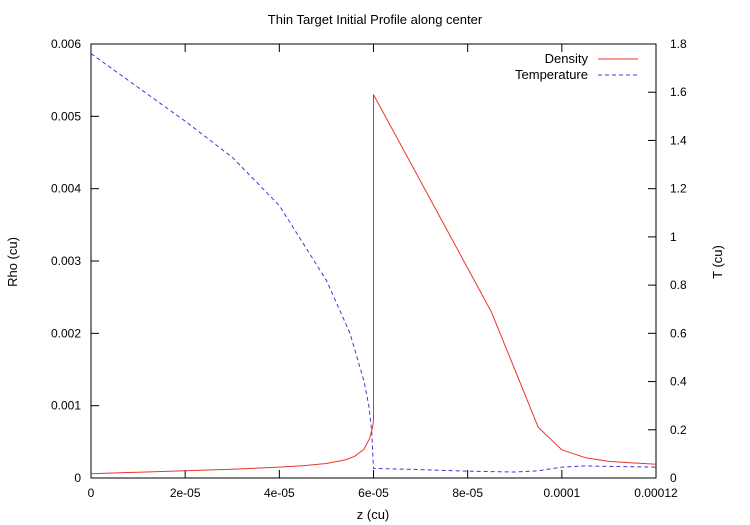 The image size is (750, 525). What do you see at coordinates (673, 478) in the screenshot?
I see `y2-tick-label: 0` at bounding box center [673, 478].